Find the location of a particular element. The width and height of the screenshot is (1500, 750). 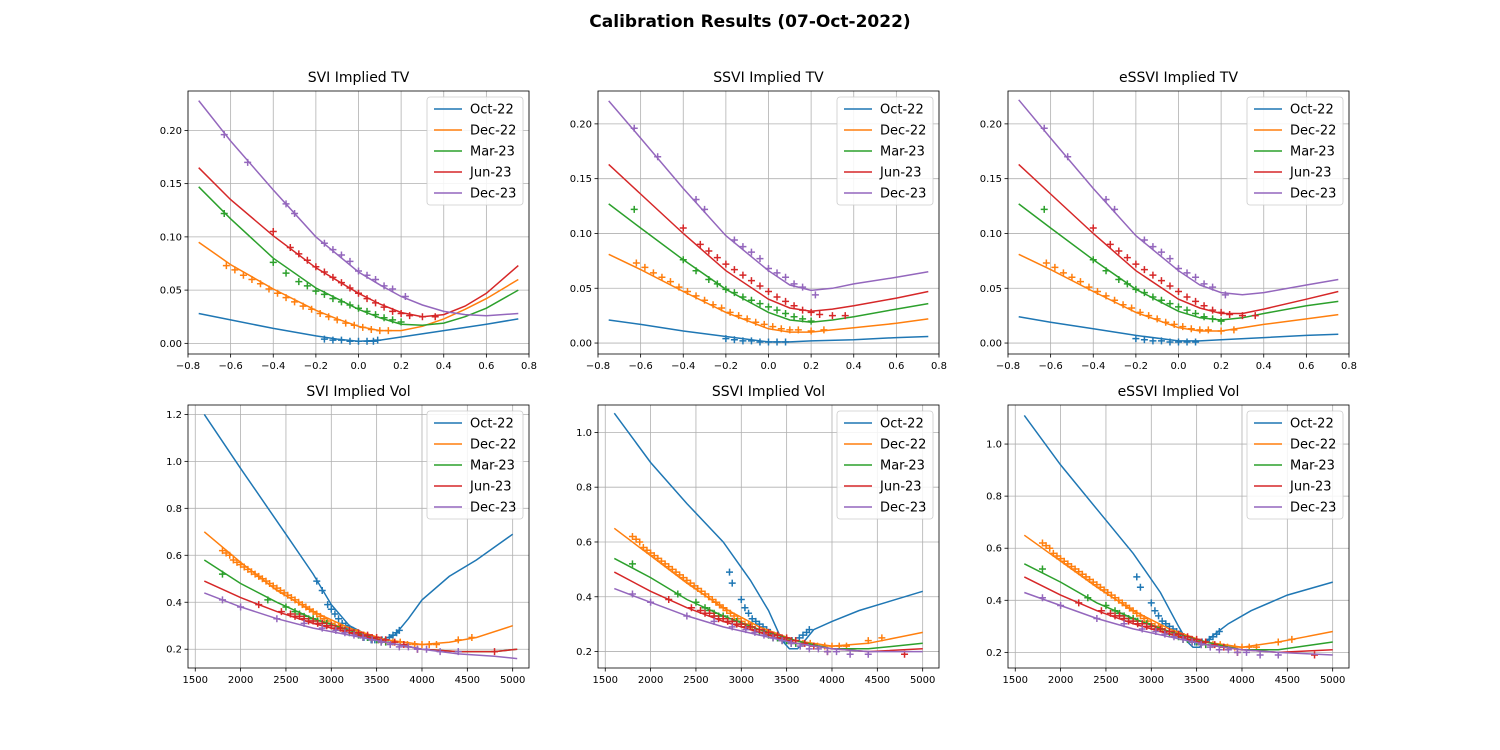

y-tick-label: 0.05 is located at coordinates (171, 291).